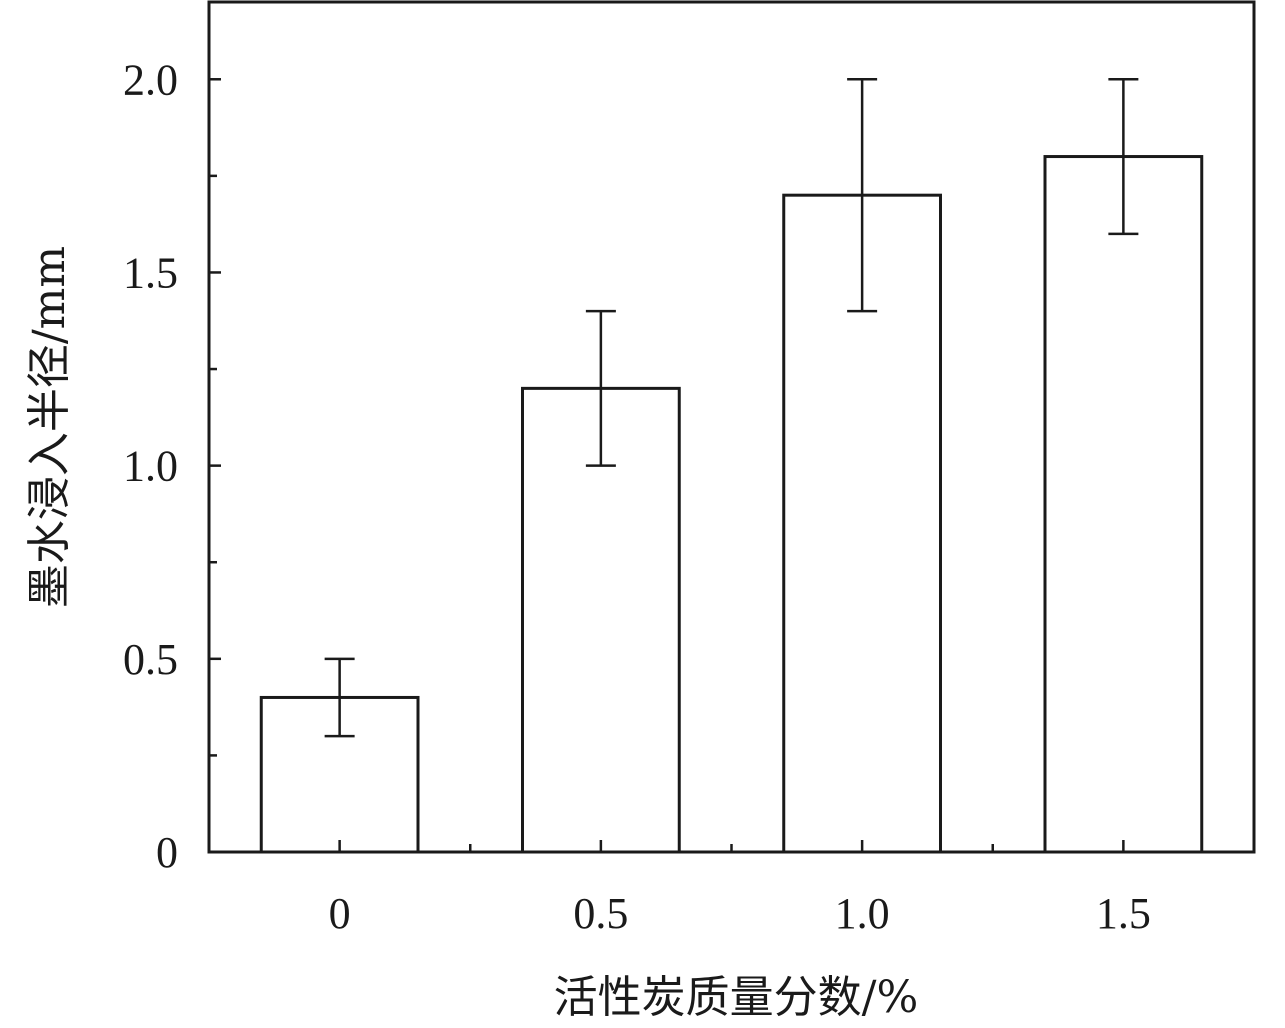  What do you see at coordinates (150, 659) in the screenshot?
I see `y-tick-label: 0.5` at bounding box center [150, 659].